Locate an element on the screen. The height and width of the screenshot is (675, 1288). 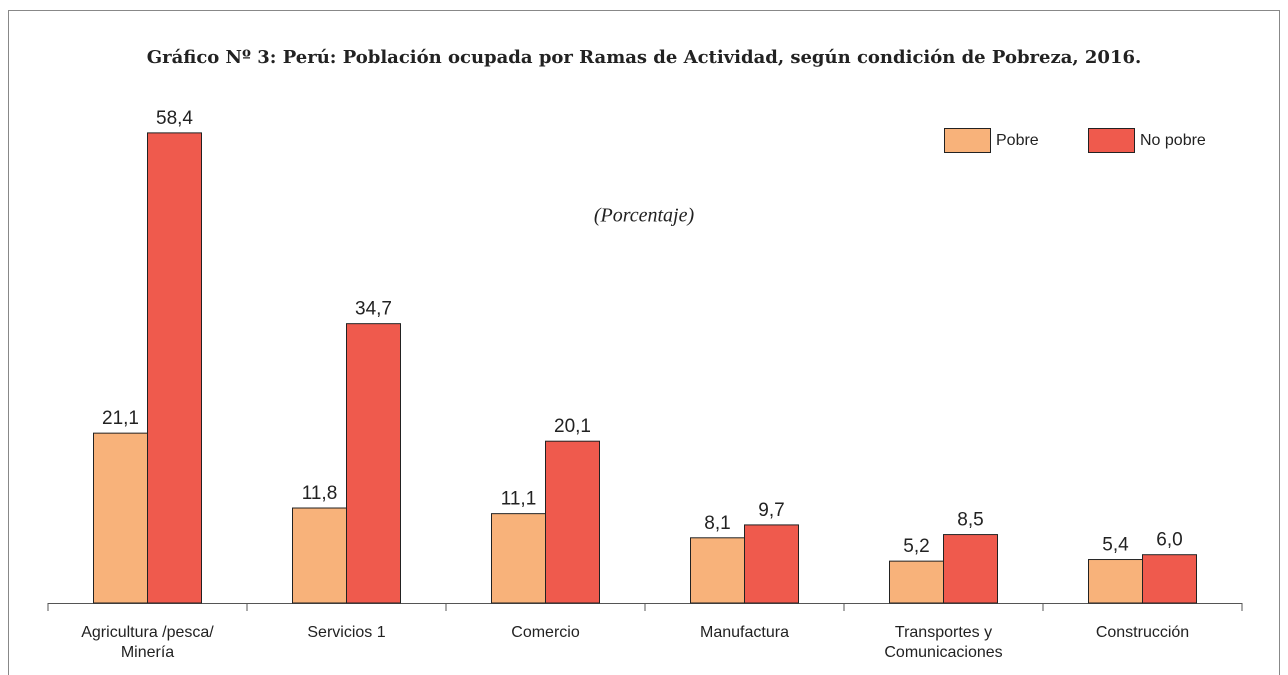
data-label: 6,0 is located at coordinates (1169, 540).